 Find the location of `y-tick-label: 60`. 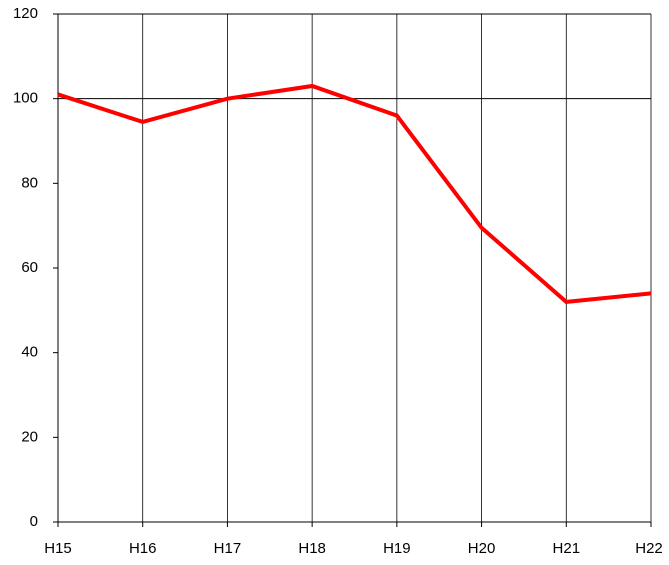

y-tick-label: 60 is located at coordinates (29, 267).